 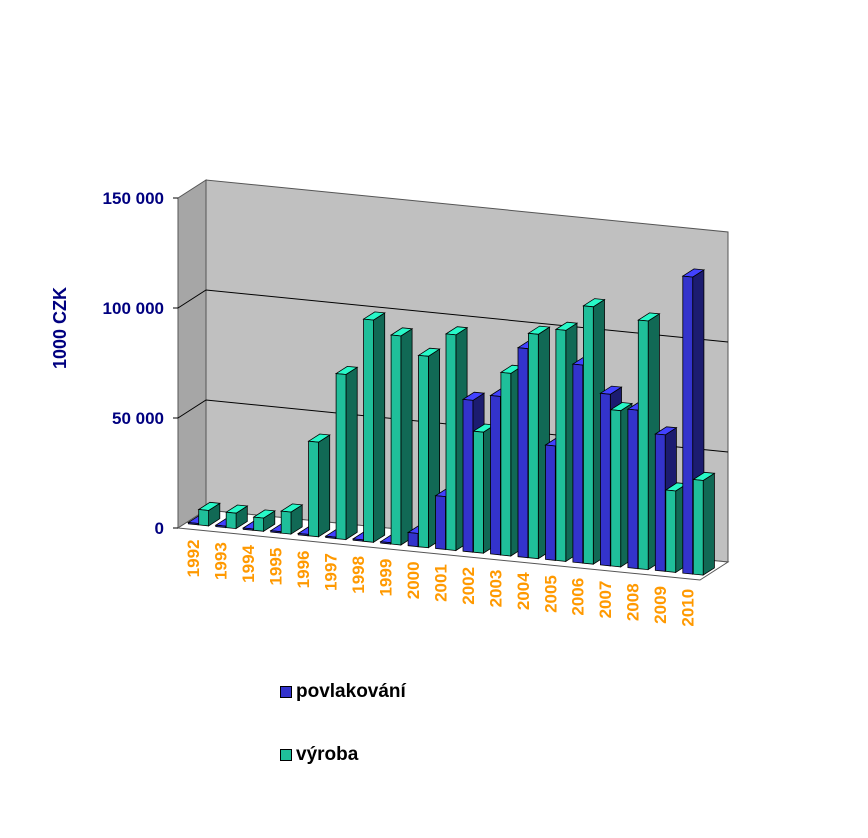 What do you see at coordinates (440, 583) in the screenshot?
I see `x-tick-label-2001: 2001` at bounding box center [440, 583].